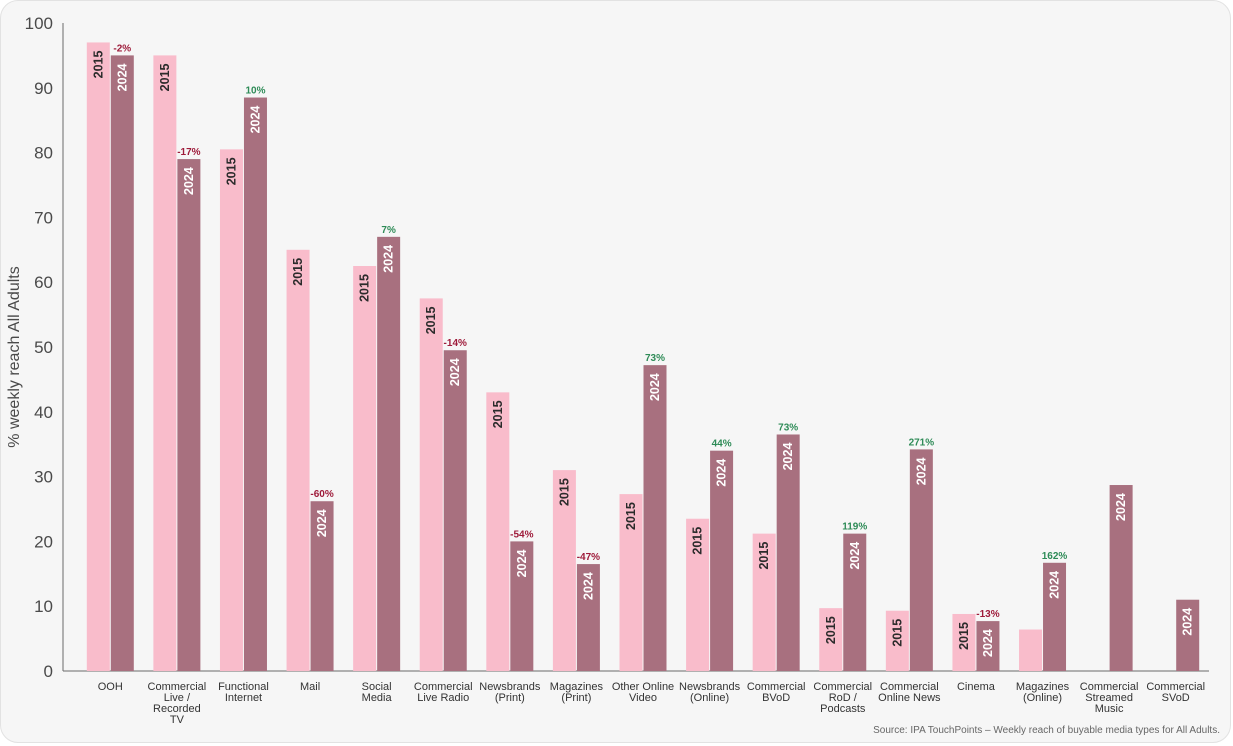 The width and height of the screenshot is (1233, 746). What do you see at coordinates (48, 671) in the screenshot?
I see `y-tick-label: 0` at bounding box center [48, 671].